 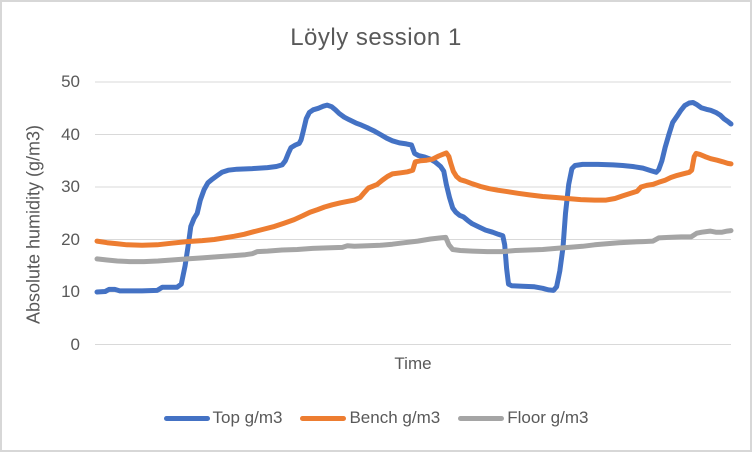 What do you see at coordinates (413, 363) in the screenshot?
I see `x-axis-title: Time` at bounding box center [413, 363].